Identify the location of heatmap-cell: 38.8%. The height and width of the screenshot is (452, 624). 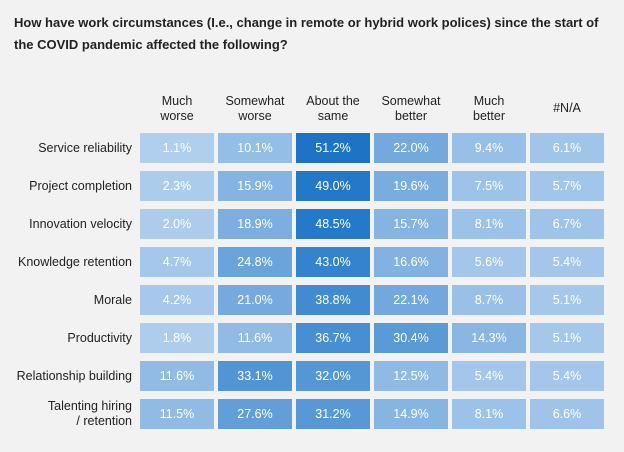
(333, 300).